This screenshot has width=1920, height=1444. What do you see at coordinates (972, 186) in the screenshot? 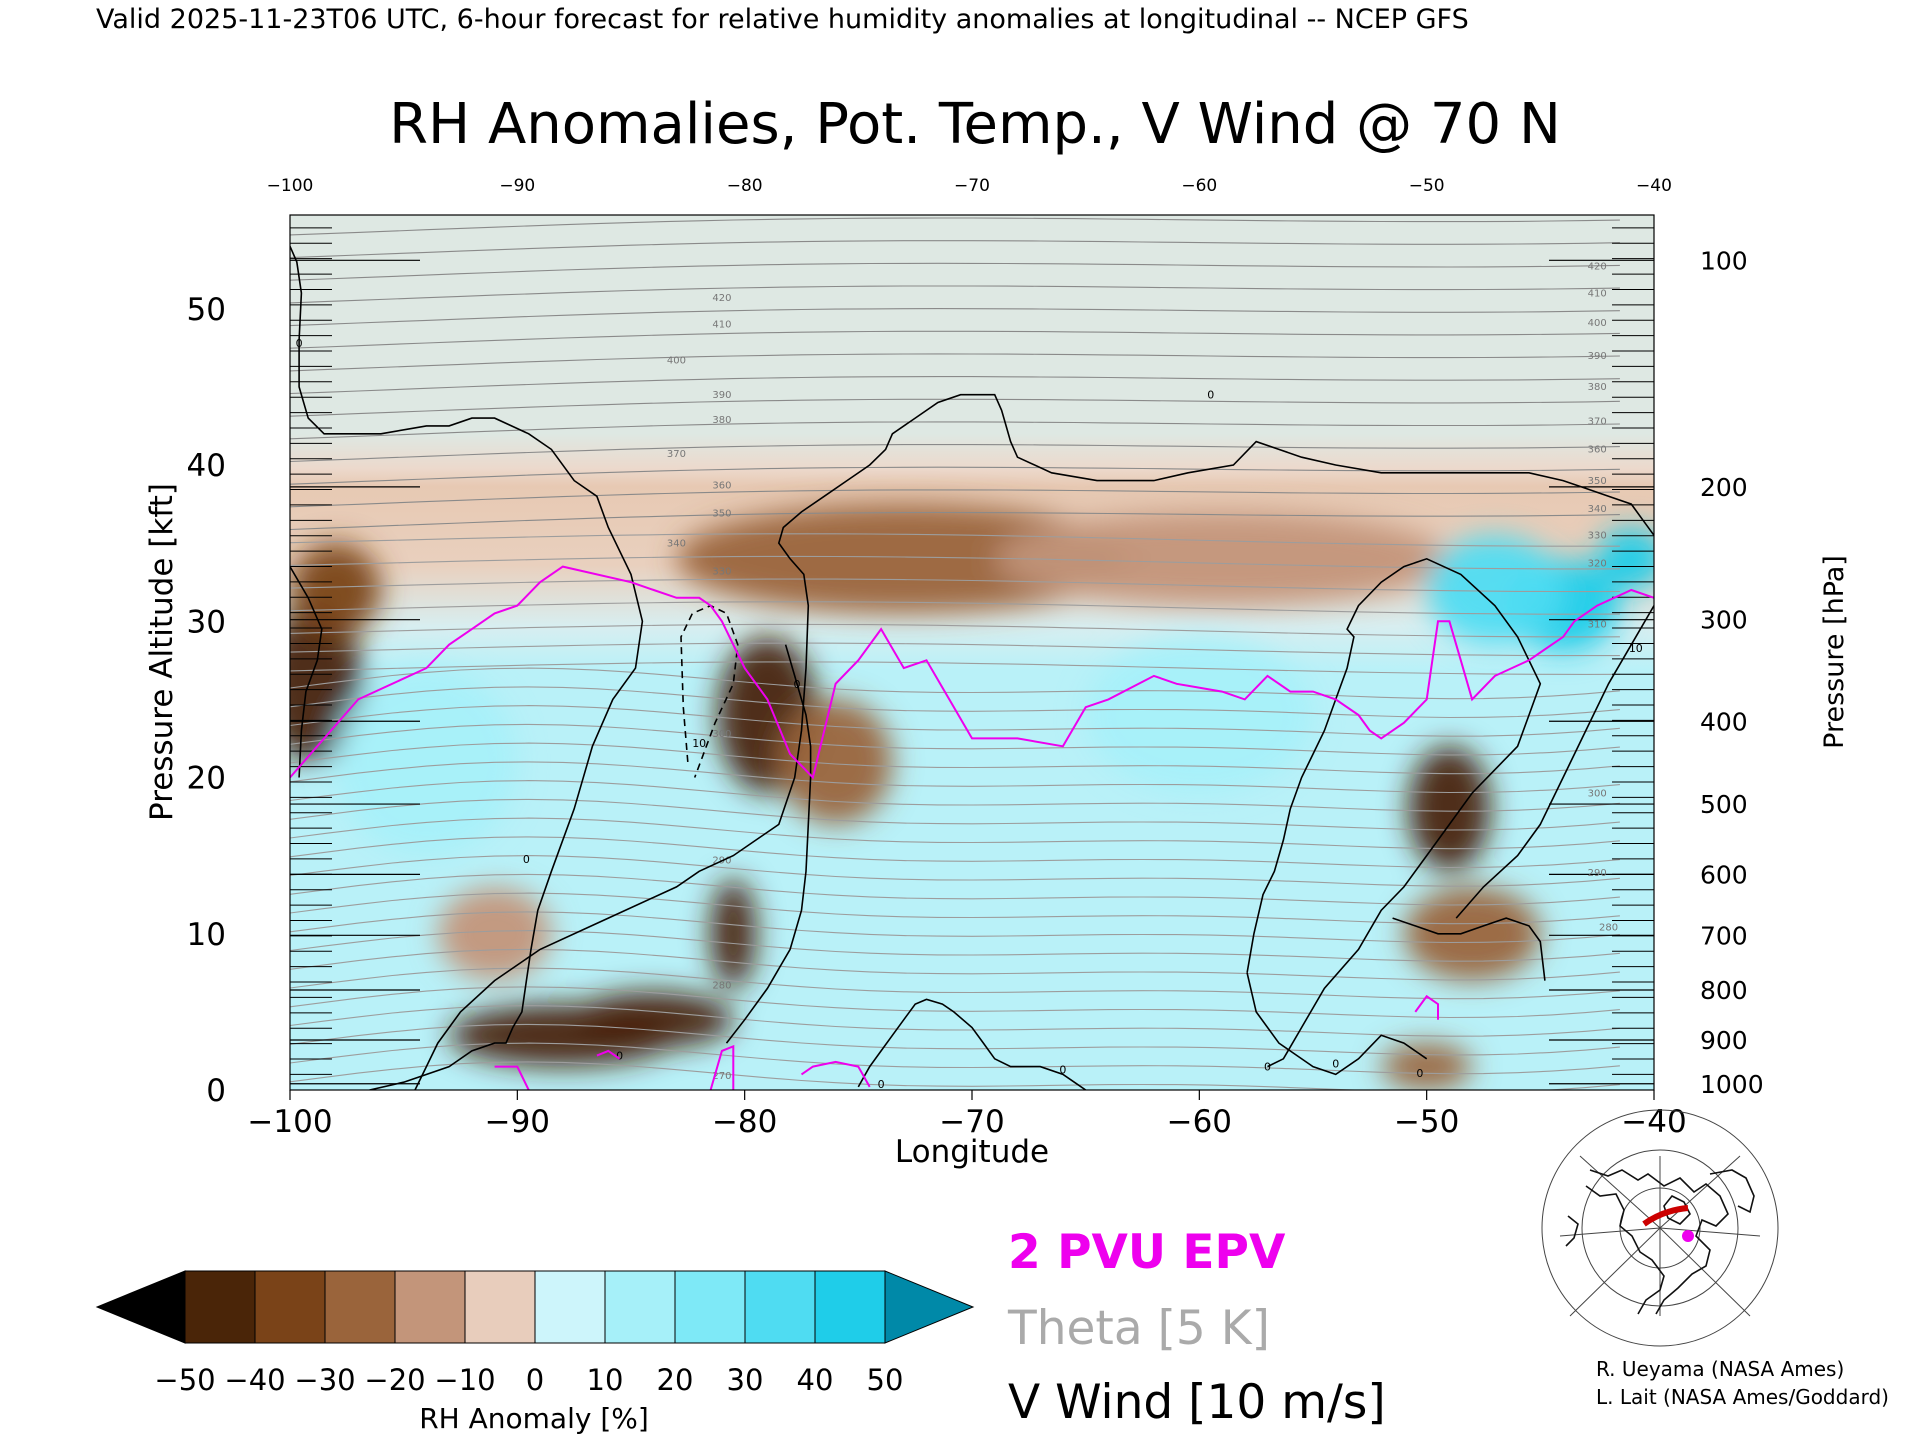
I see `x-top-tick-label: −70` at bounding box center [972, 186].